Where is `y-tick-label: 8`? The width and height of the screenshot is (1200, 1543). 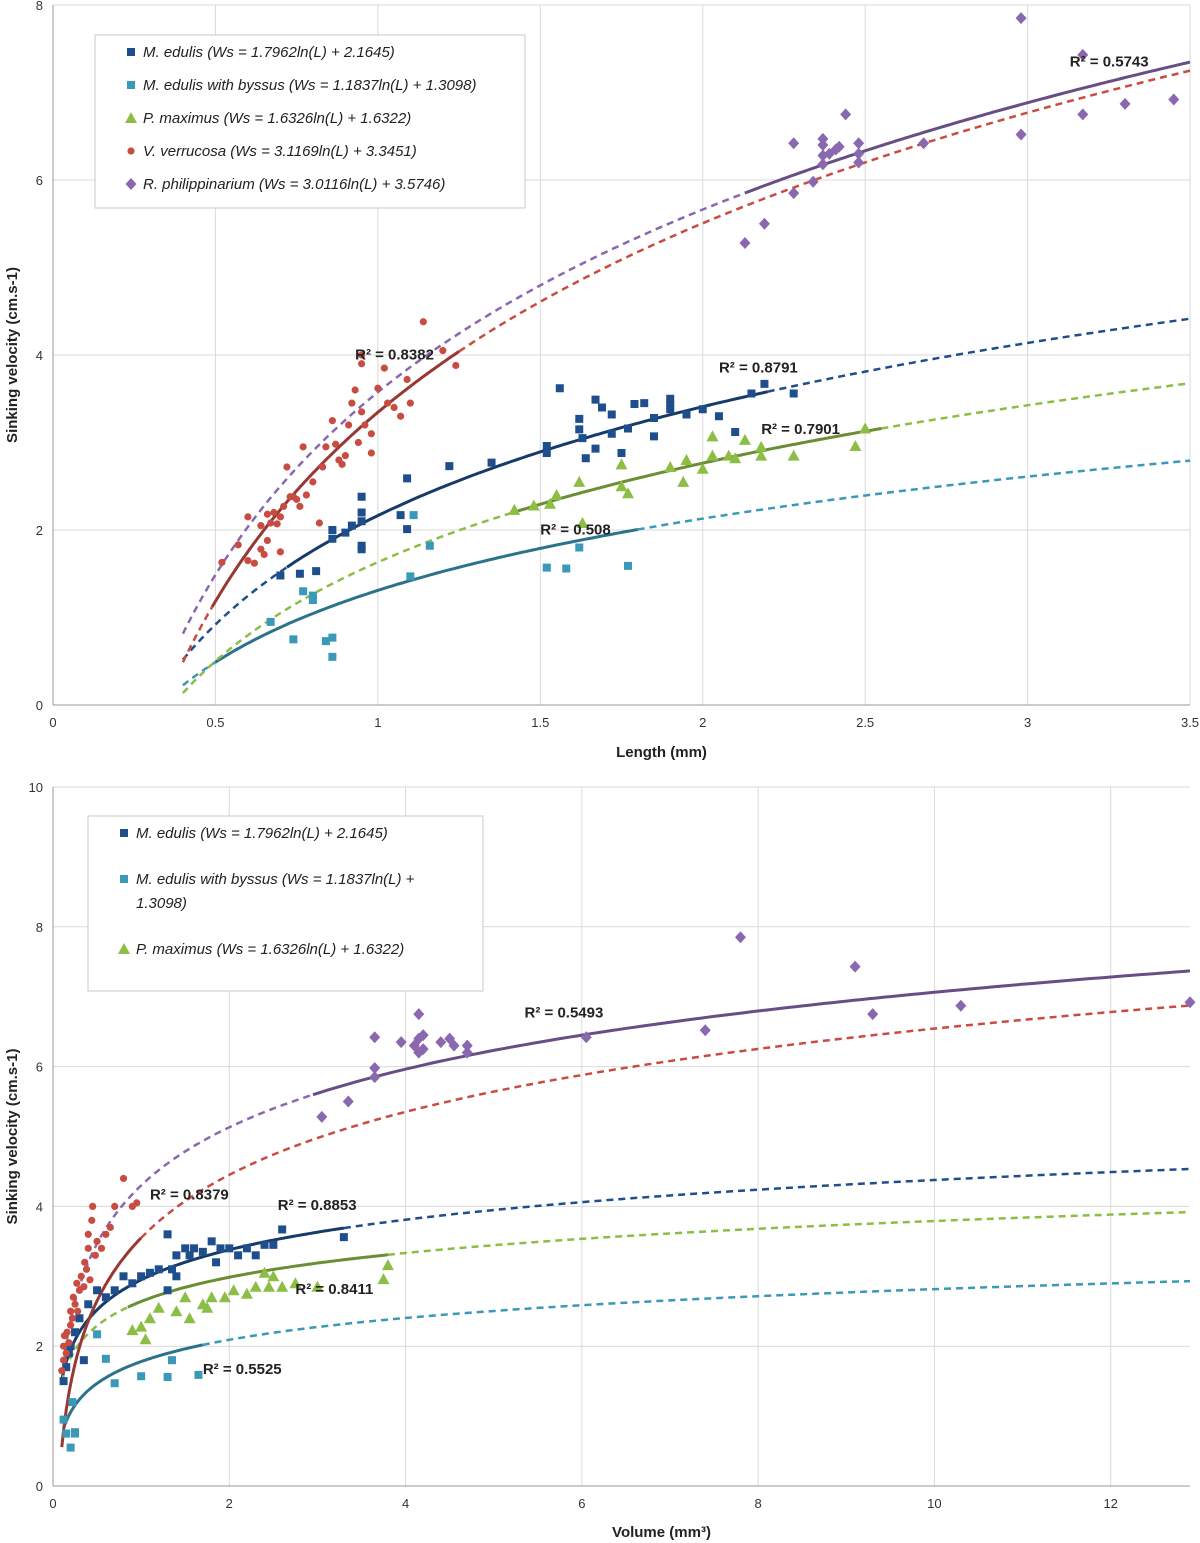
y-tick-label: 8 is located at coordinates (39, 6).